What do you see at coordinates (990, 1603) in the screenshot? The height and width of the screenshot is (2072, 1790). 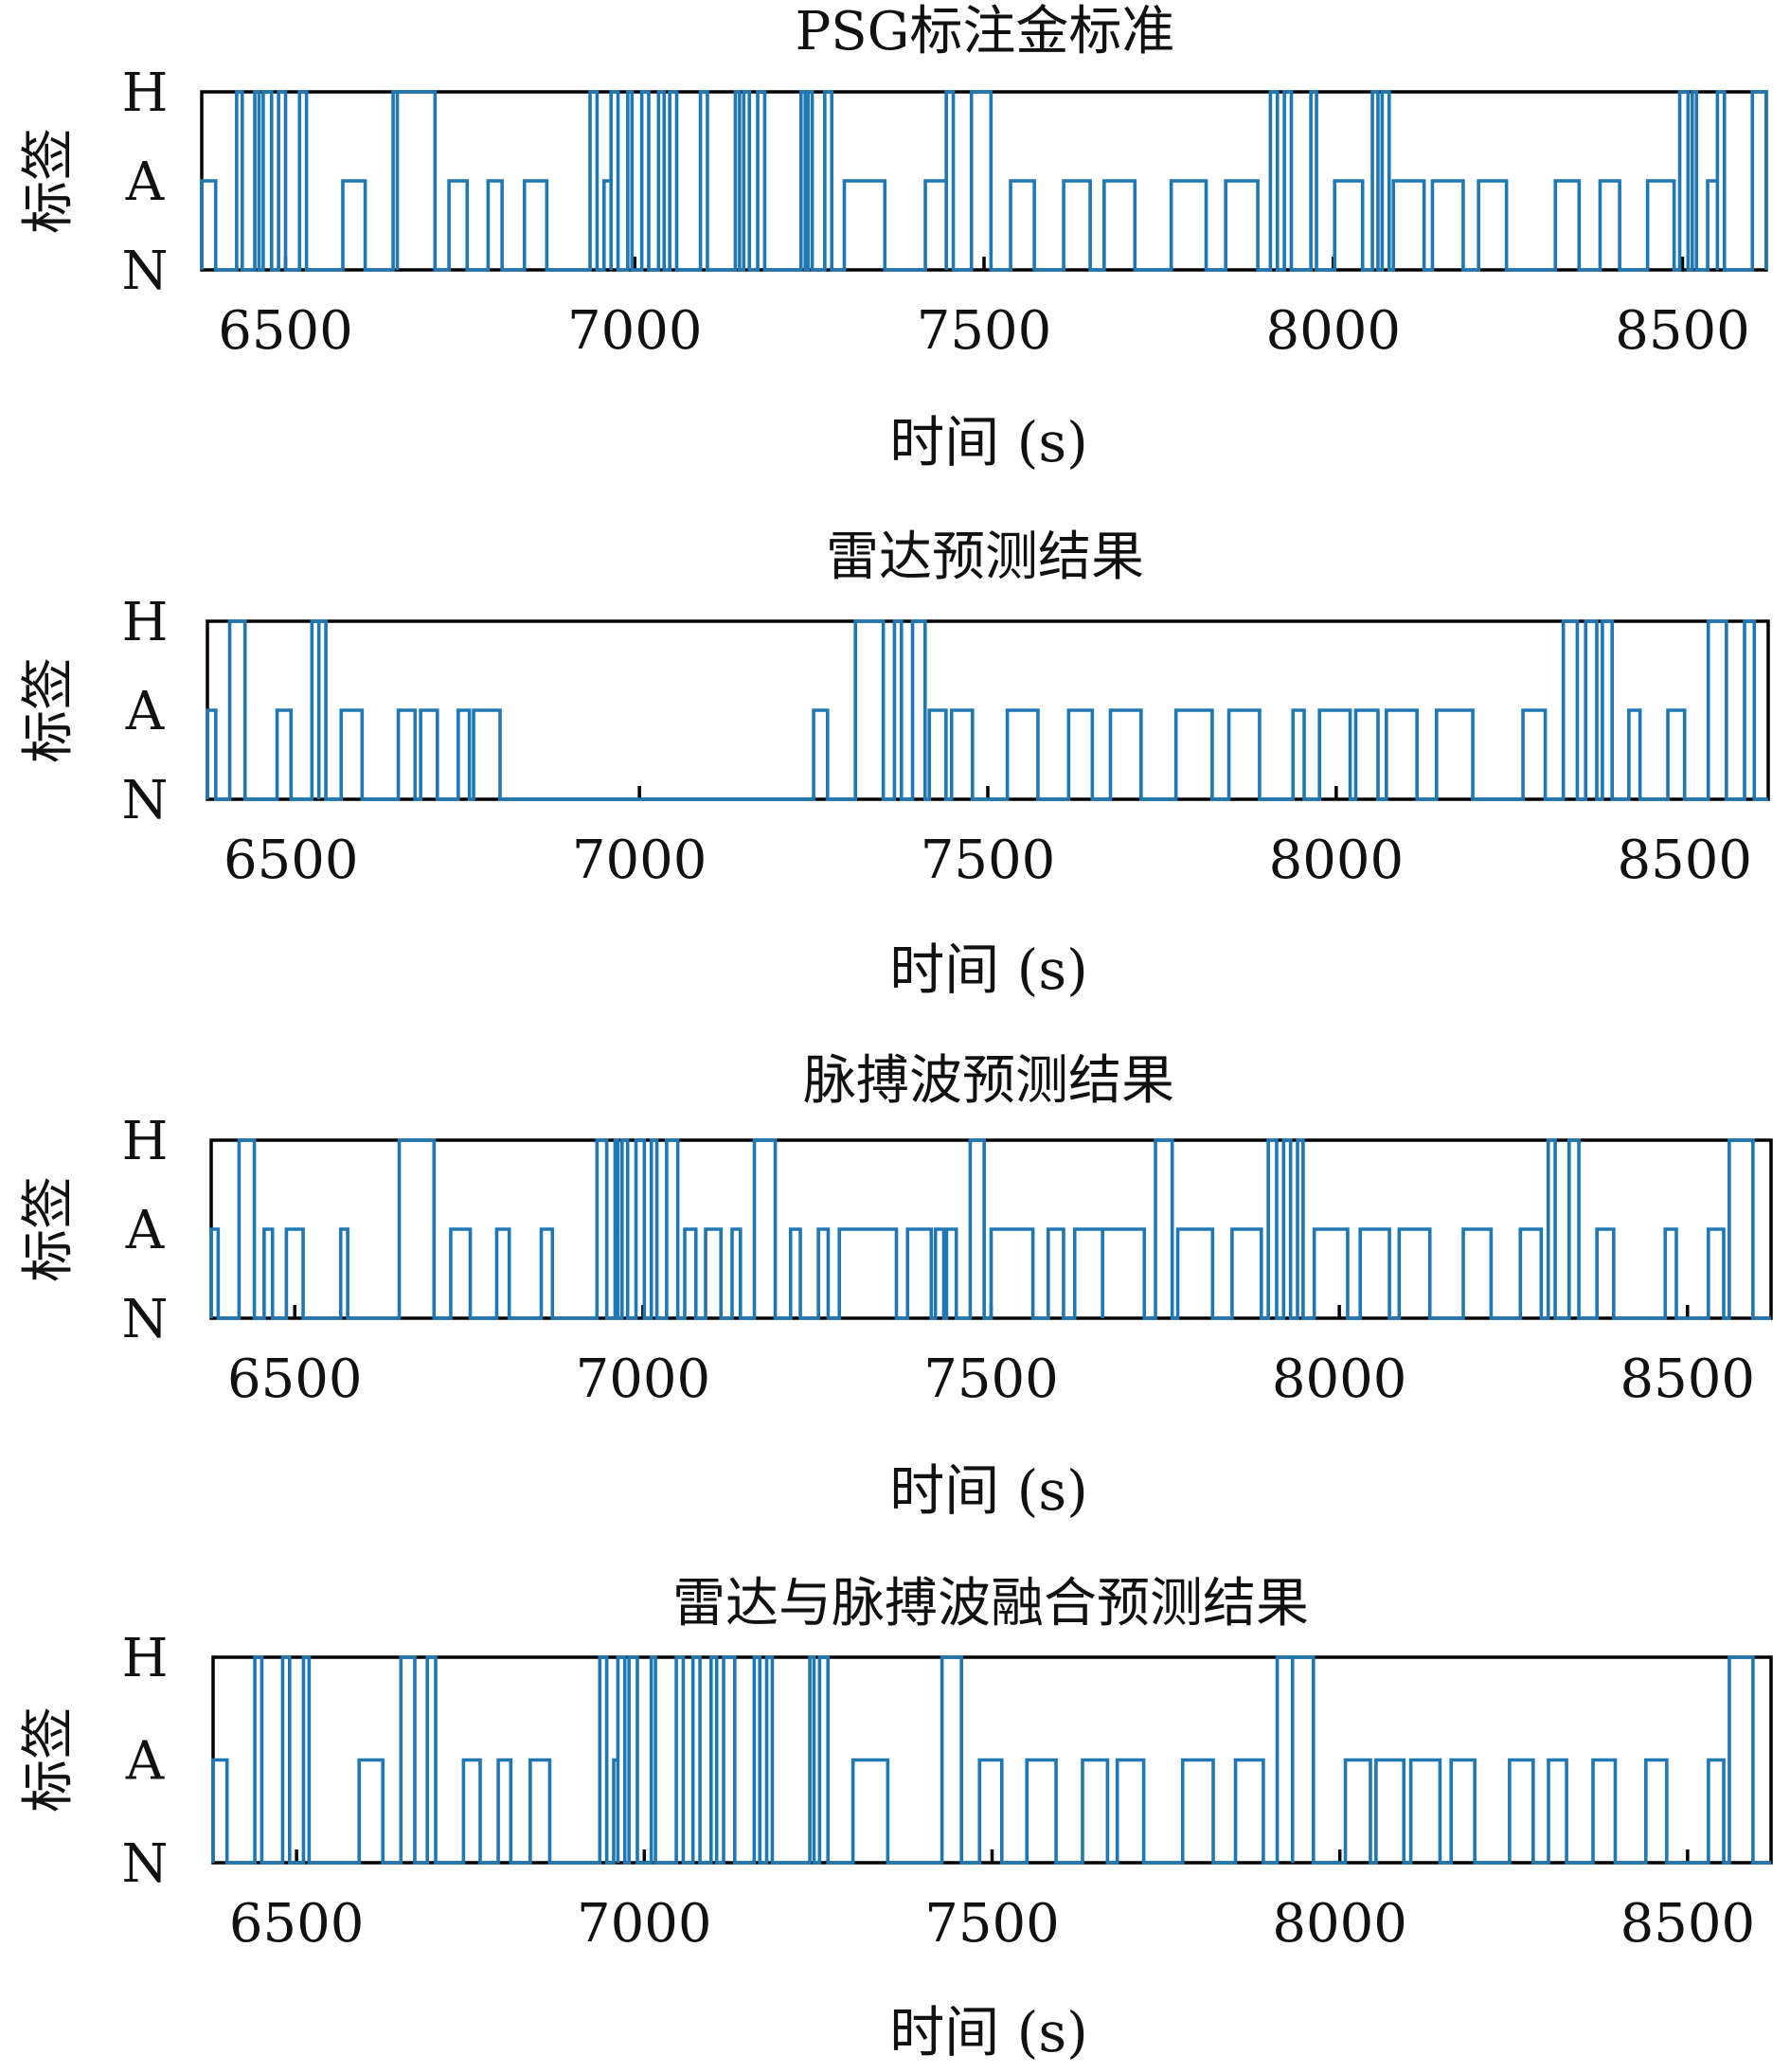 I see `panel-title: 雷达与脉搏波融合预测结果` at bounding box center [990, 1603].